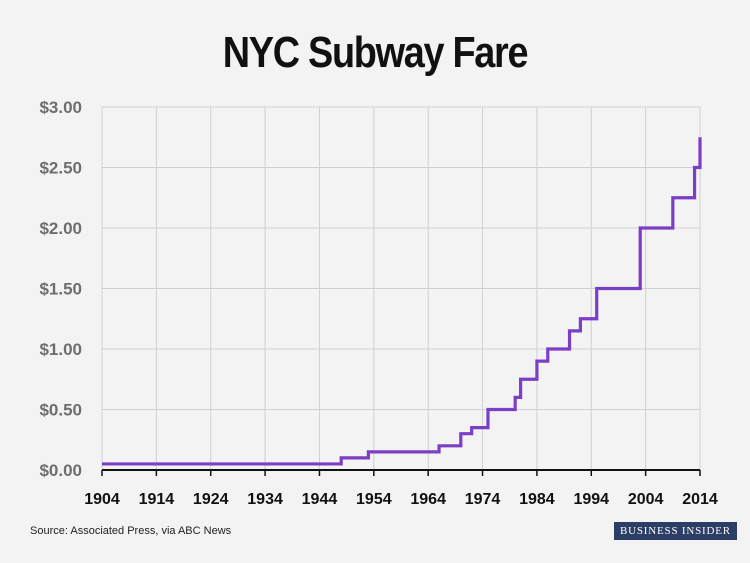  Describe the element at coordinates (211, 499) in the screenshot. I see `x-tick-label: 1924` at that location.